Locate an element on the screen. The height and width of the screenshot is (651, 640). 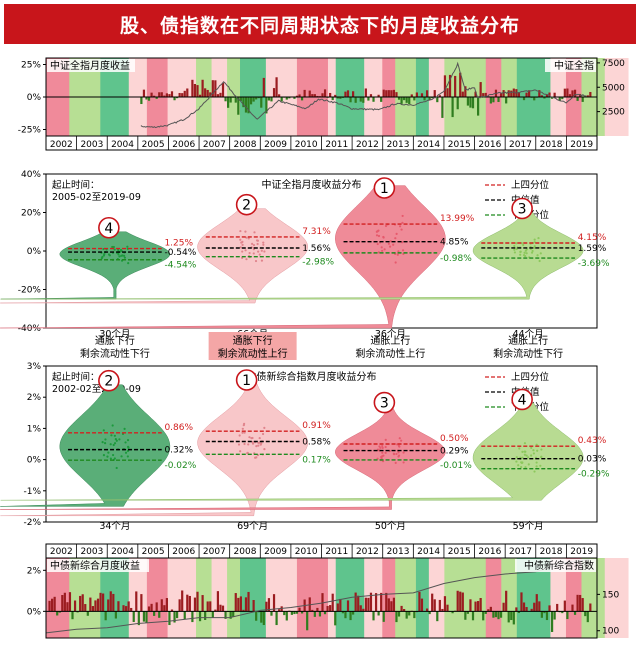
phase-label: 通胀上行 is located at coordinates (390, 340).